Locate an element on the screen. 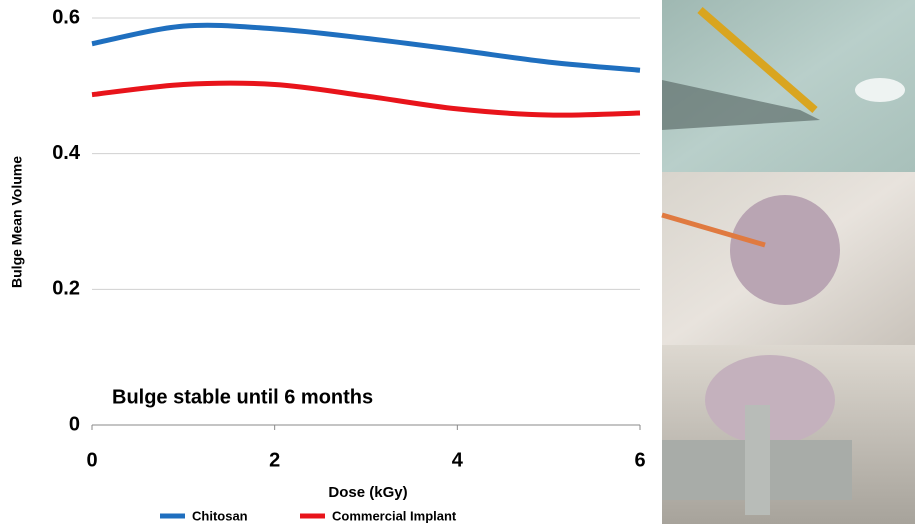  y-tick-label: 0.6 is located at coordinates (66, 17).